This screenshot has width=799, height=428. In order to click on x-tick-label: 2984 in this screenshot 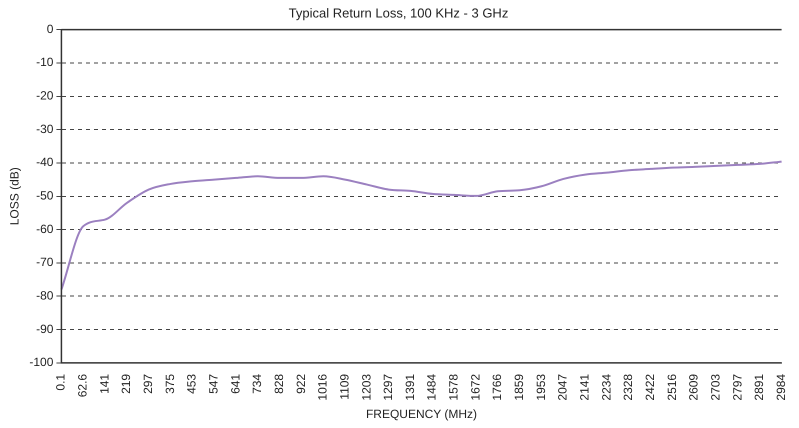, I will do `click(781, 387)`.